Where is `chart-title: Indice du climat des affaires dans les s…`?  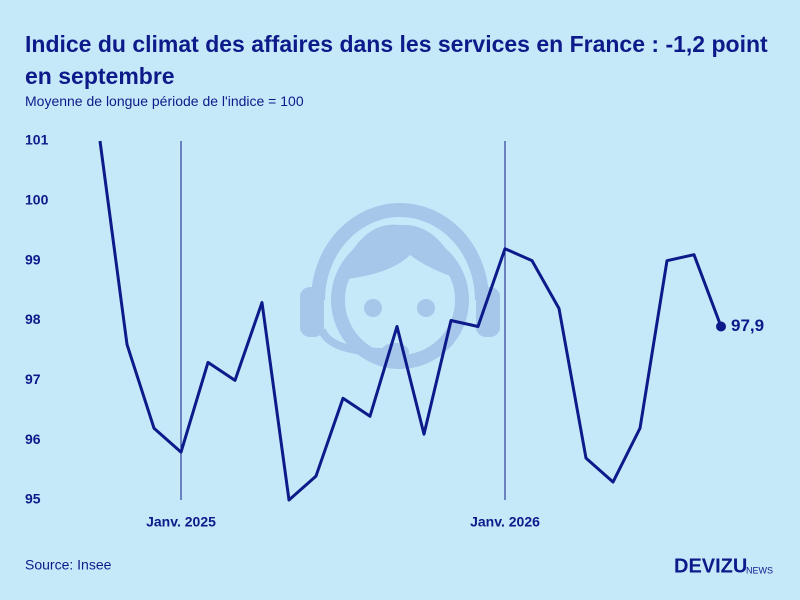 chart-title: Indice du climat des affaires dans les s… is located at coordinates (396, 60).